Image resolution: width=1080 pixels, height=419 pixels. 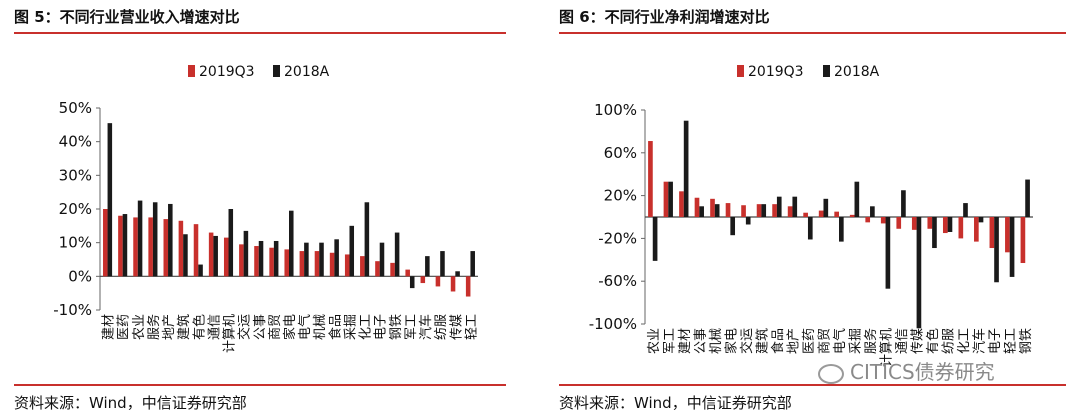 I want to click on x-tick-label: 钢铁, so click(x=1026, y=341).